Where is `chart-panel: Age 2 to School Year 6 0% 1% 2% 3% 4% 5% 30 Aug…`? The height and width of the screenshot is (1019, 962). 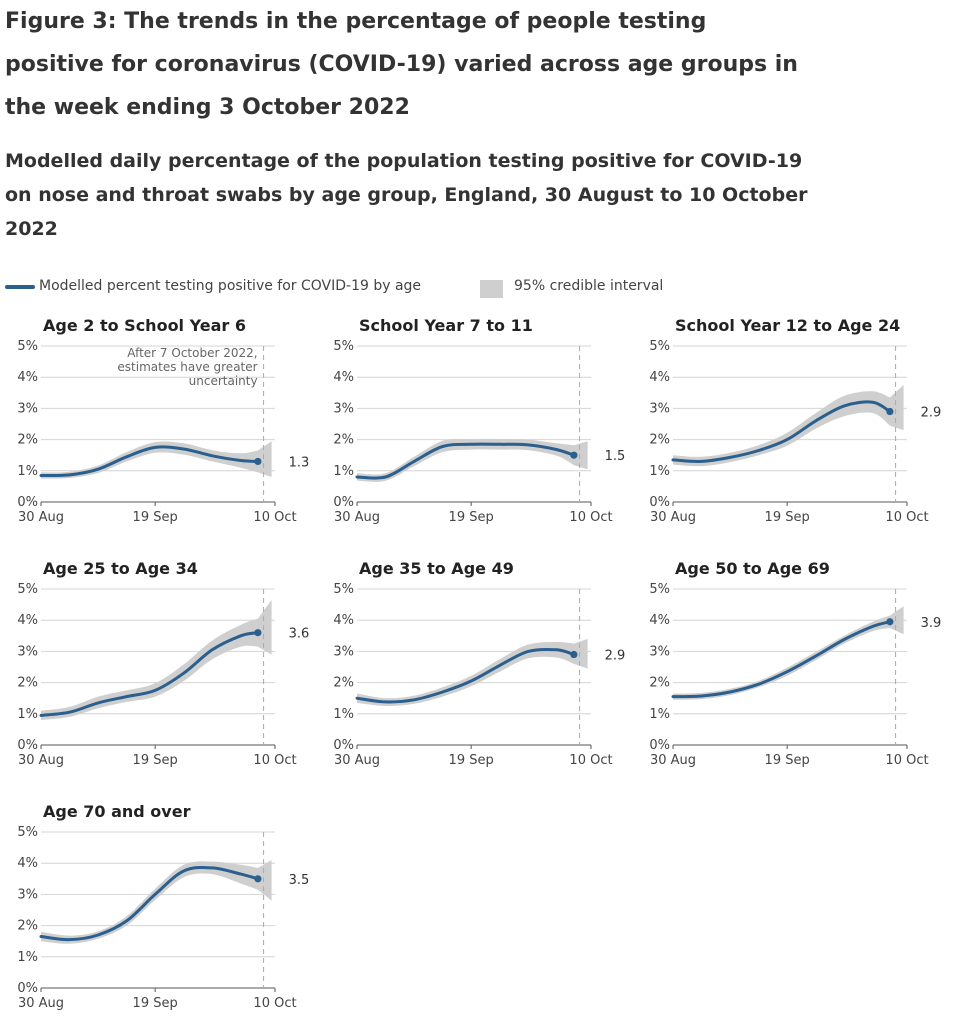
chart-panel: Age 2 to School Year 6 0% 1% 2% 3% 4% 5% 30 Aug… is located at coordinates (163, 420).